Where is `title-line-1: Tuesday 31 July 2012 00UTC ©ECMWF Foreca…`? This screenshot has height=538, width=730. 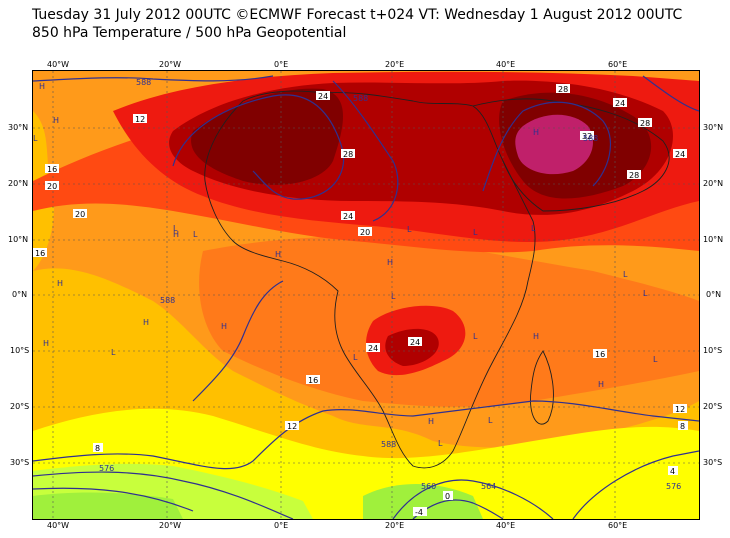 title-line-1: Tuesday 31 July 2012 00UTC ©ECMWF Foreca… is located at coordinates (357, 15).